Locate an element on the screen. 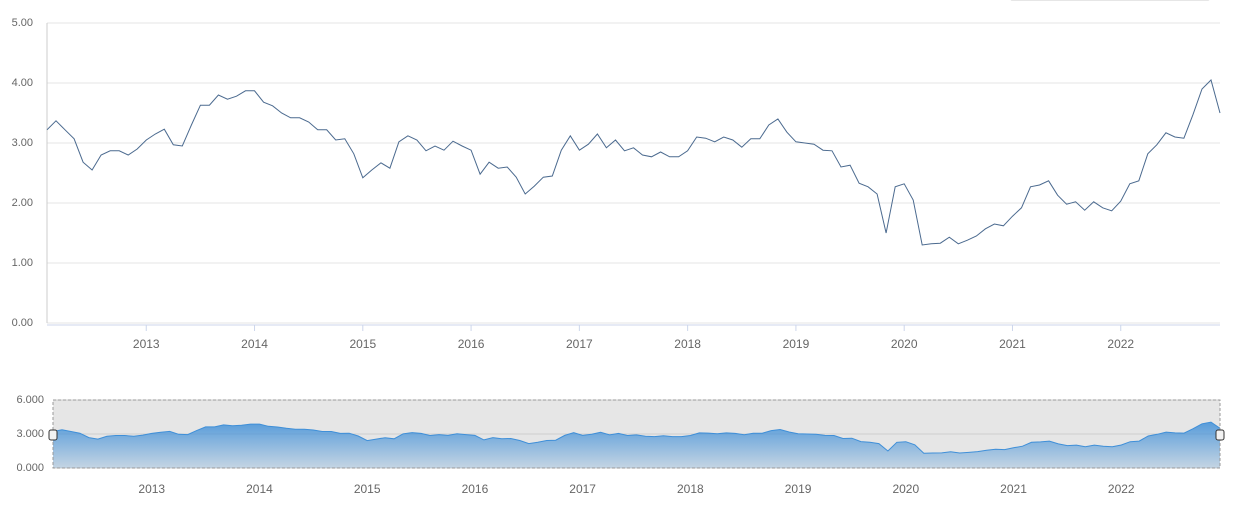 The width and height of the screenshot is (1252, 505). y-tick-label: 4.00 is located at coordinates (22, 83).